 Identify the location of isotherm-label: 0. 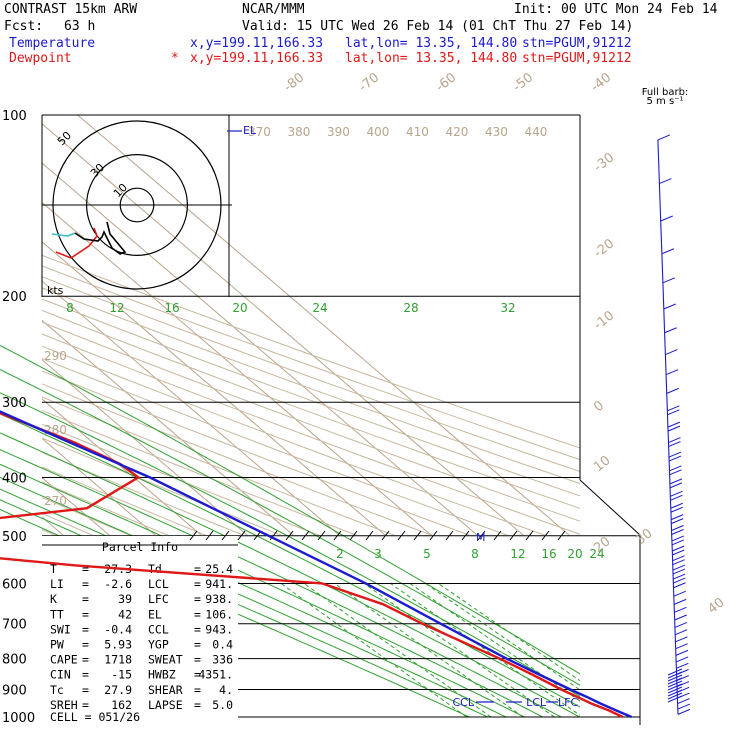
(599, 406).